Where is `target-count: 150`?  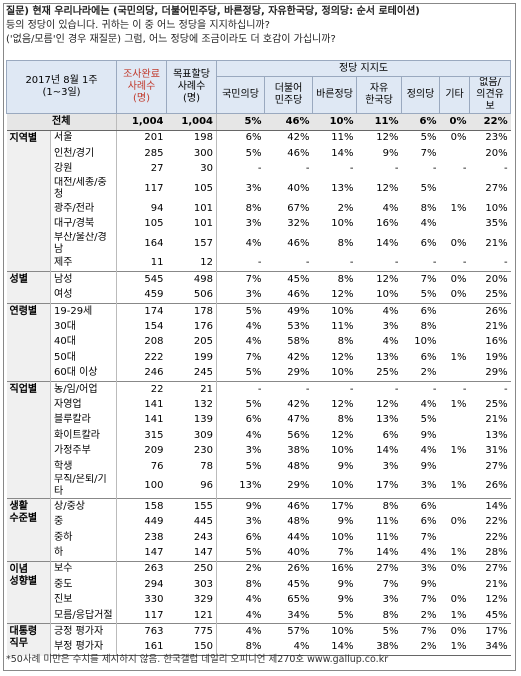
target-count: 150 is located at coordinates (192, 648).